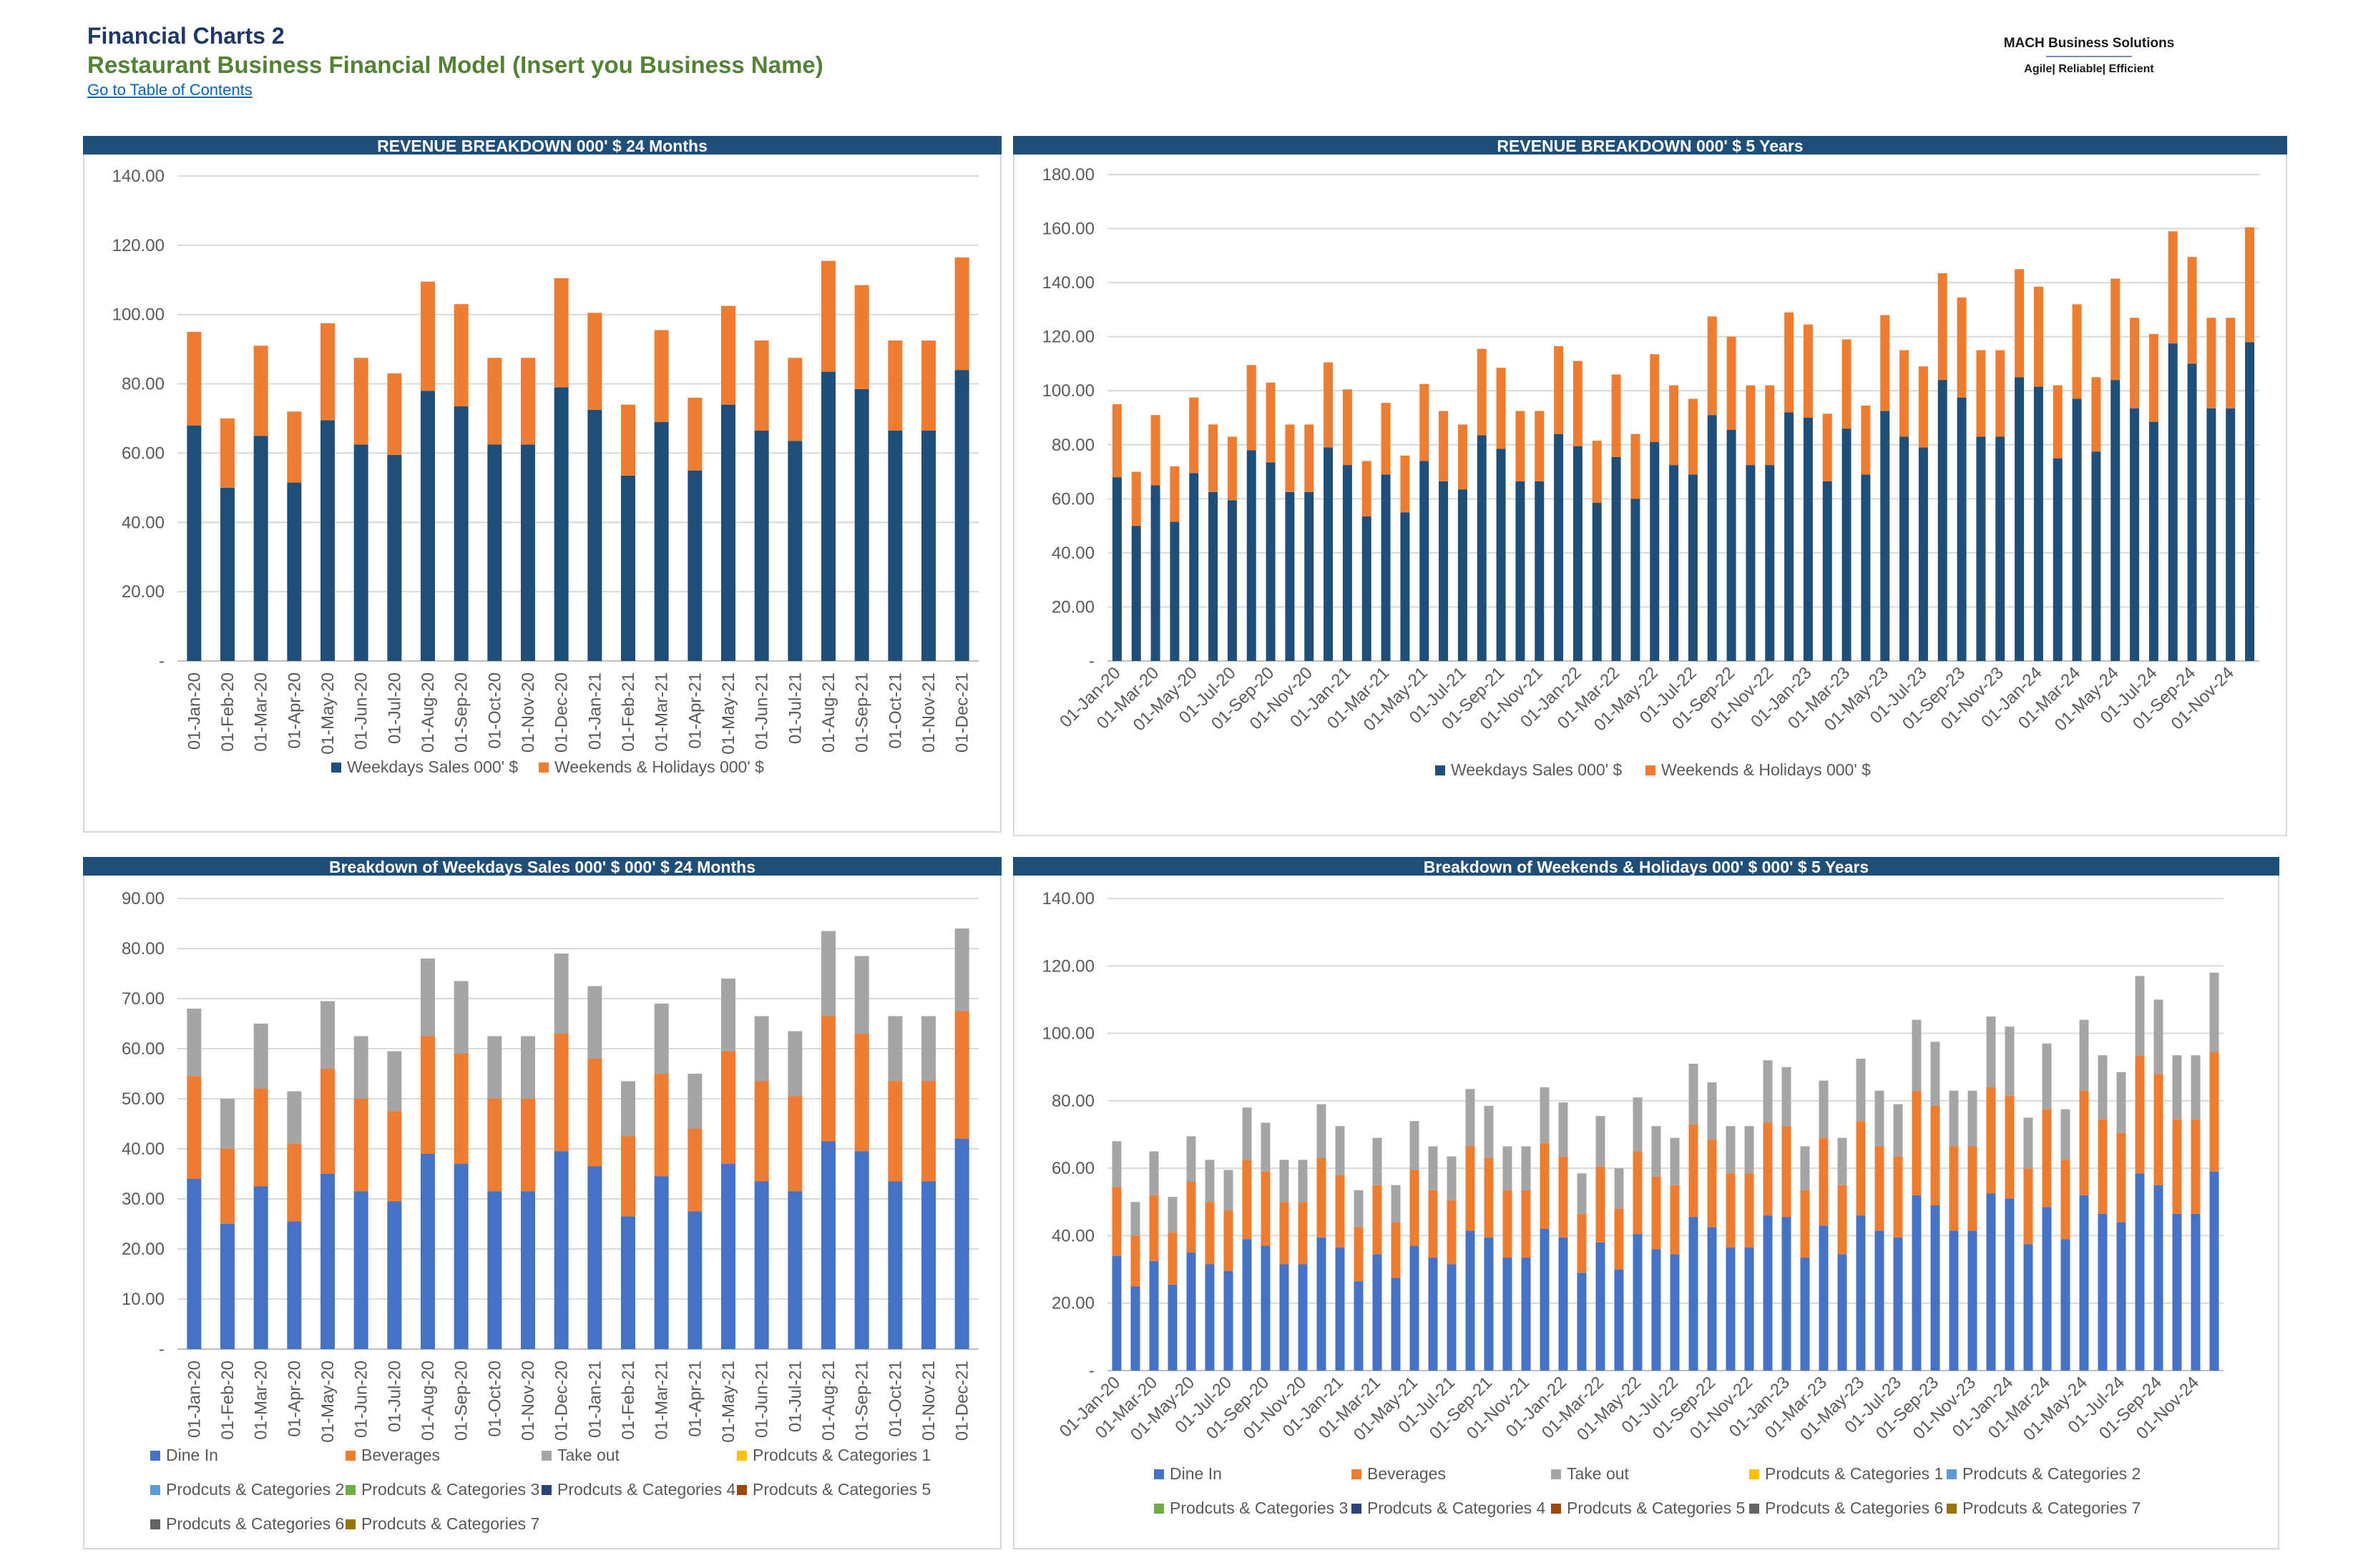 This screenshot has height=1568, width=2353. I want to click on legend-label: Prodcuts & Categories 6, so click(1854, 1508).